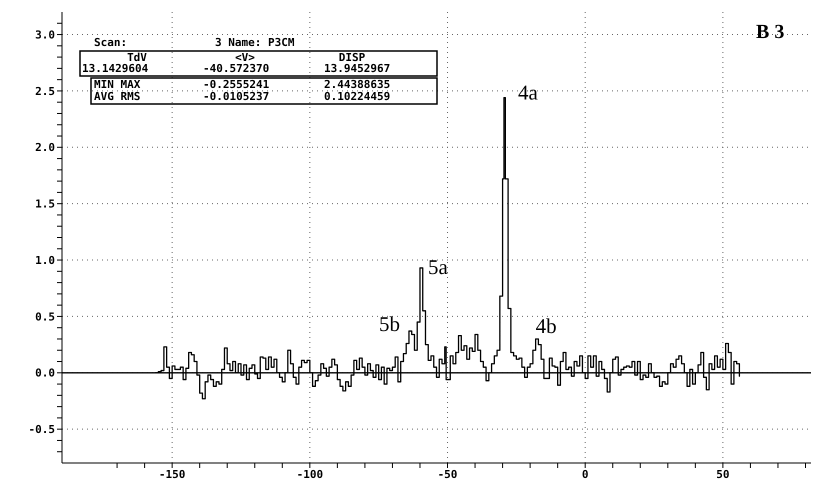 This screenshot has width=823, height=487. What do you see at coordinates (438, 266) in the screenshot?
I see `annotation: 5a` at bounding box center [438, 266].